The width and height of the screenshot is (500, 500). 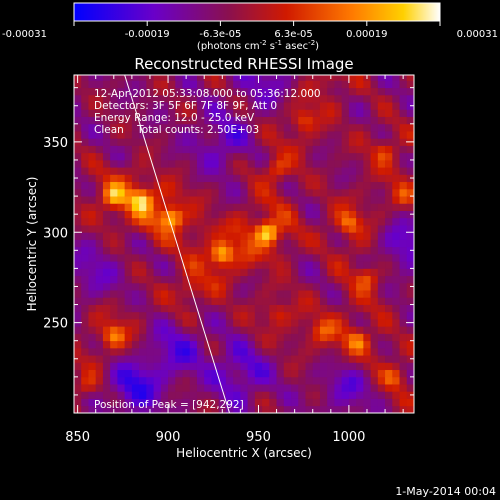 I want to click on colorbar-tick-label: -0.00031, so click(x=24, y=34).